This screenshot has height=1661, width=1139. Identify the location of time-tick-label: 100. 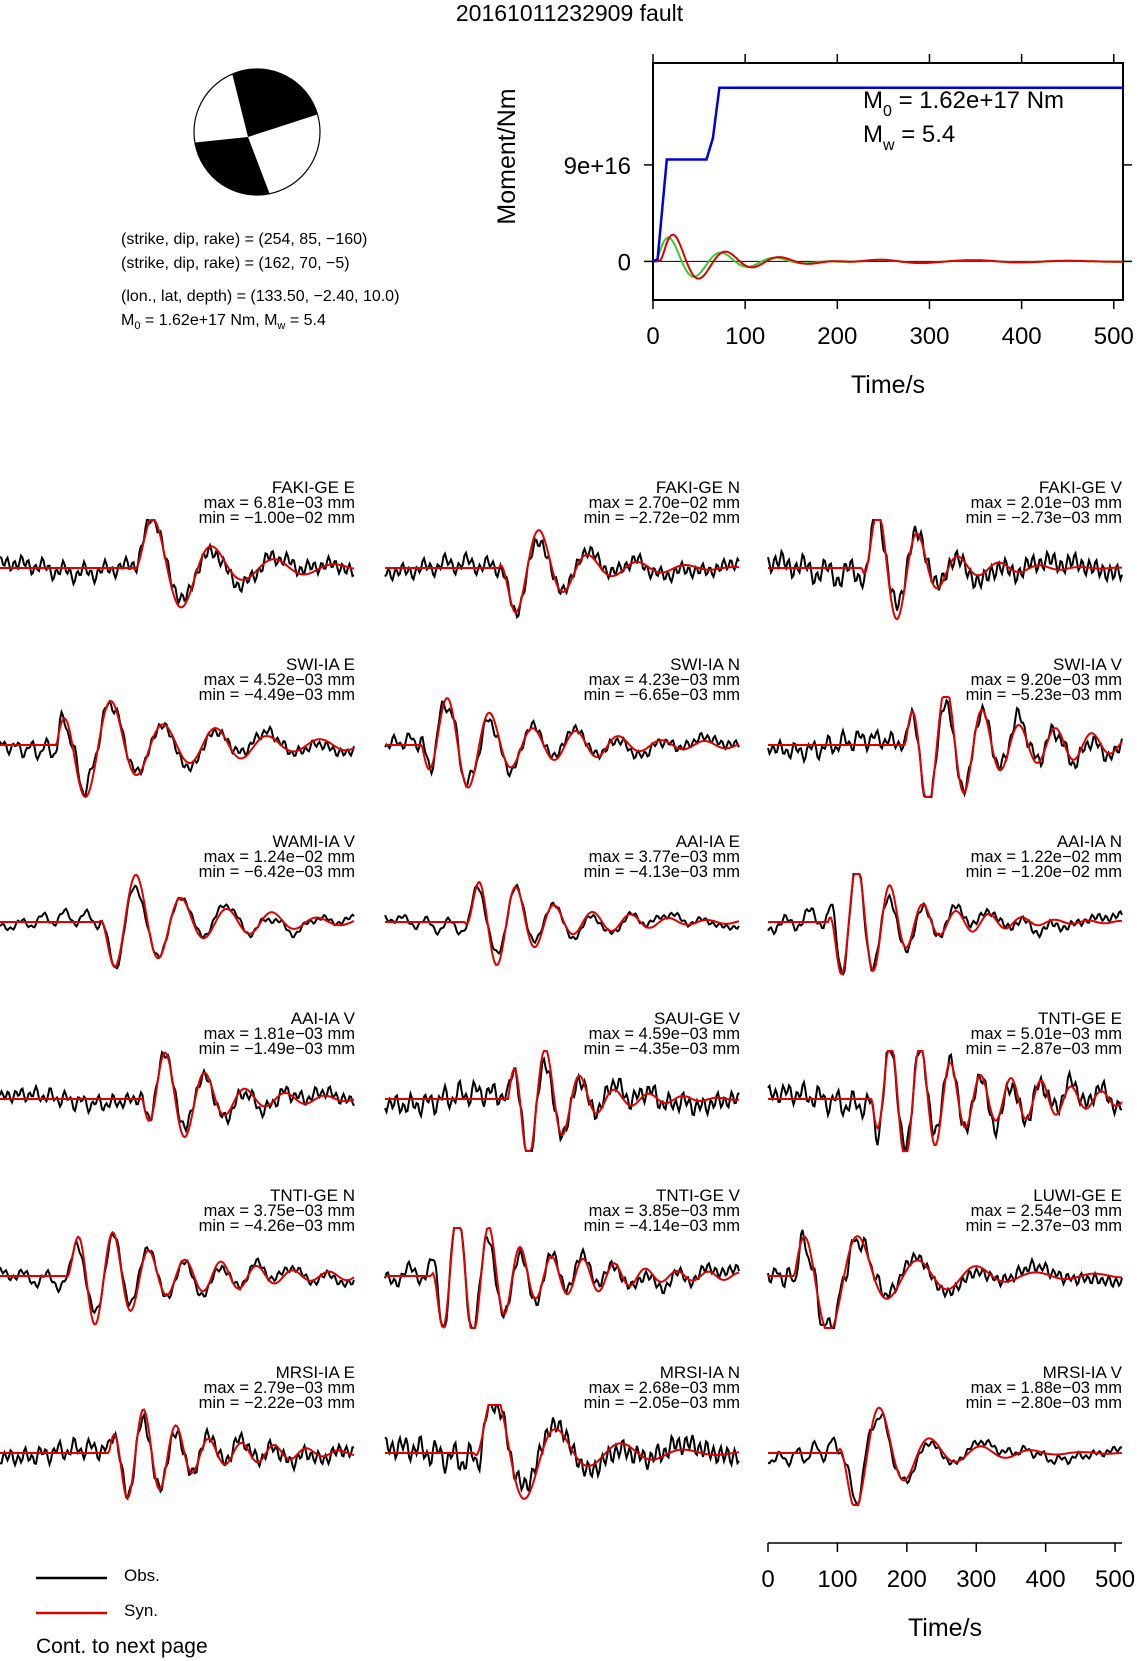
(837, 1579).